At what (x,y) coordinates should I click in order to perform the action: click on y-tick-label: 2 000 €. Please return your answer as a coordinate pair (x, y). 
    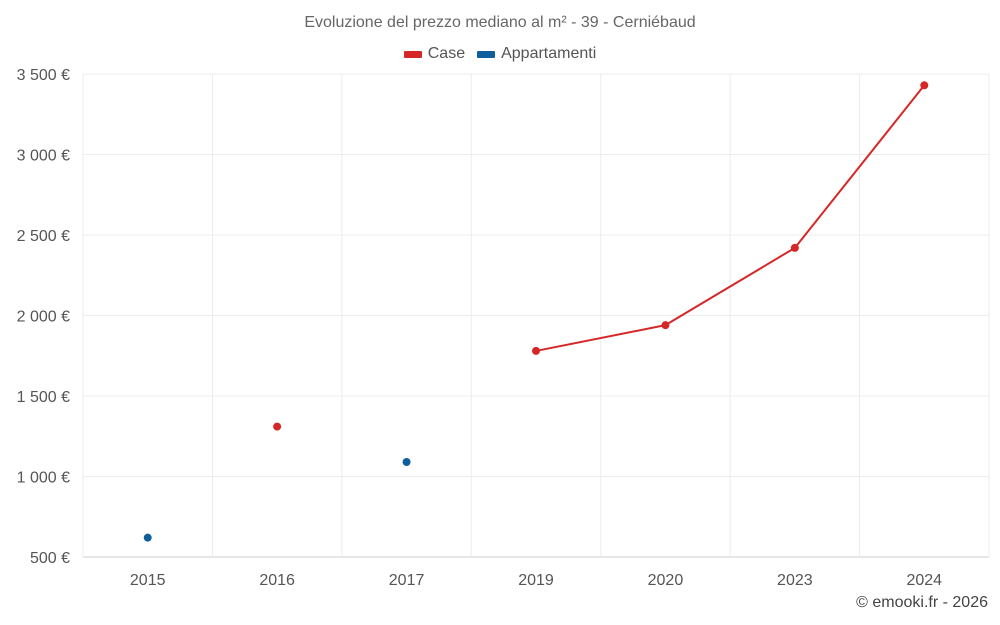
    Looking at the image, I should click on (43, 317).